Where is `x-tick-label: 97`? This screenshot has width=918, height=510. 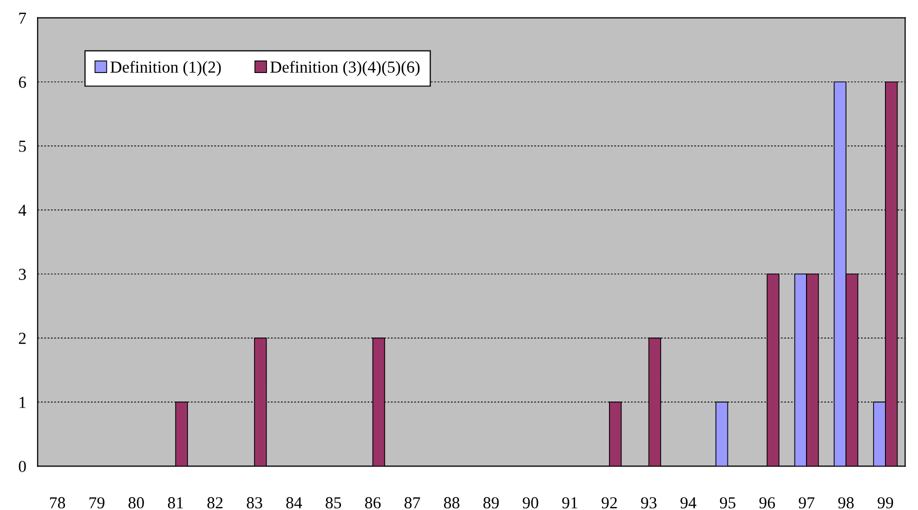 x-tick-label: 97 is located at coordinates (806, 502).